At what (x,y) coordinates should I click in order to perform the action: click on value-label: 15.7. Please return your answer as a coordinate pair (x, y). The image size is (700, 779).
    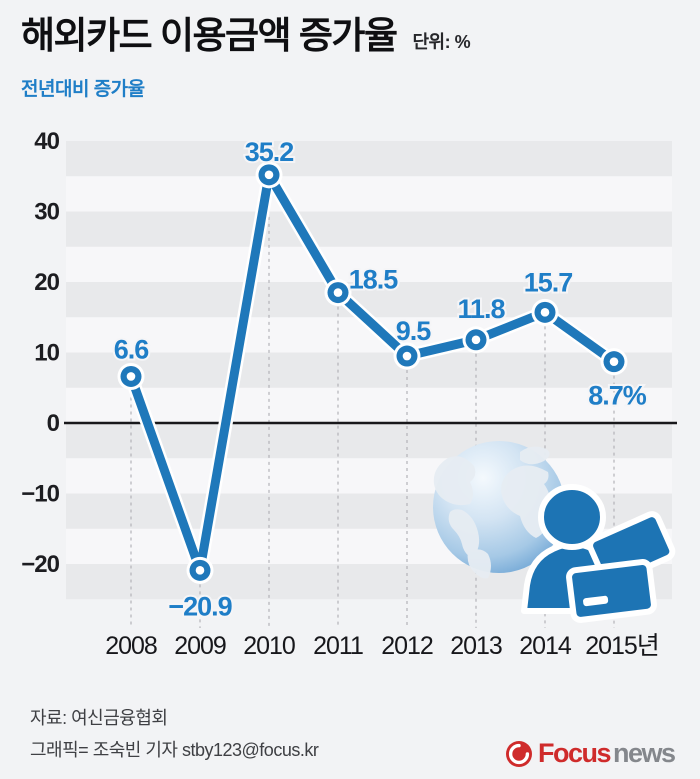
    Looking at the image, I should click on (548, 282).